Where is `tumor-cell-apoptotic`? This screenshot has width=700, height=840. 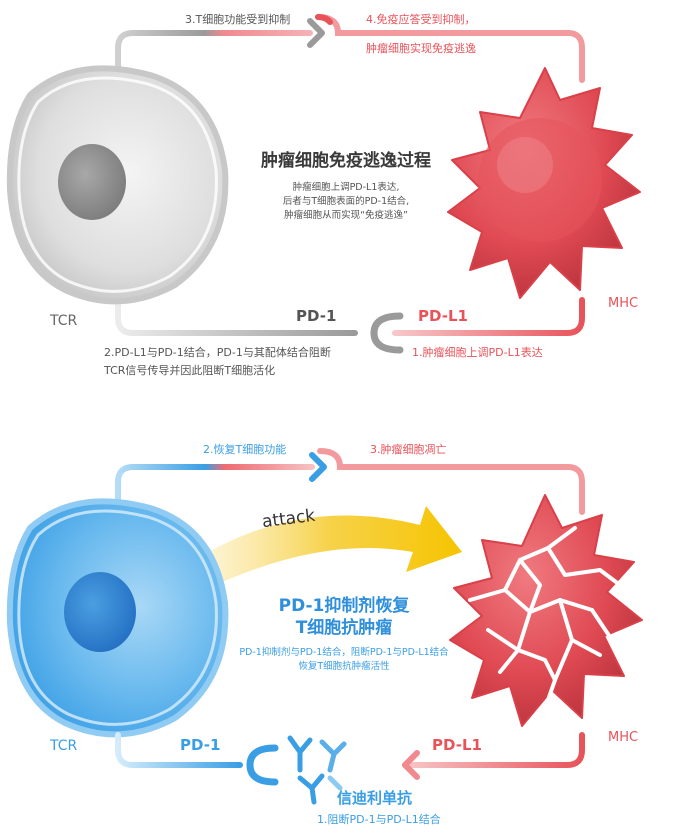 tumor-cell-apoptotic is located at coordinates (546, 610).